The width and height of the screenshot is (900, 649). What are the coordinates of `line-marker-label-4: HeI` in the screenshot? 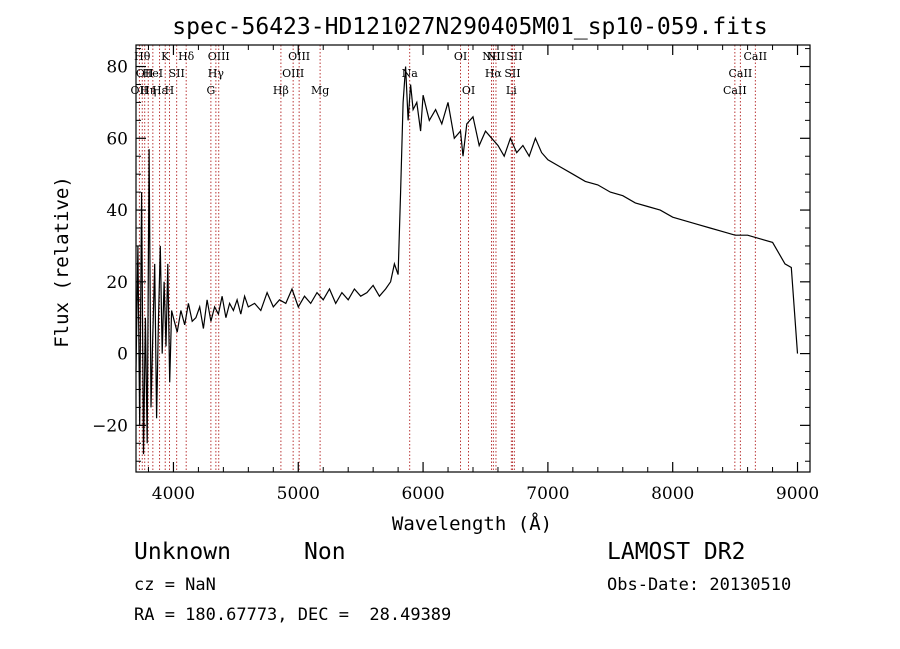 It's located at (153, 73).